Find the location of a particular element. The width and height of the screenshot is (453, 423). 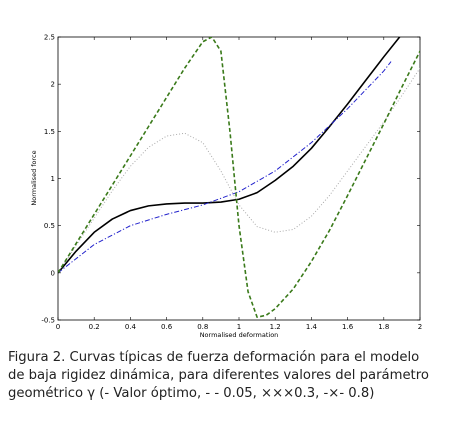

x-tick-label: 1.2 is located at coordinates (275, 327).